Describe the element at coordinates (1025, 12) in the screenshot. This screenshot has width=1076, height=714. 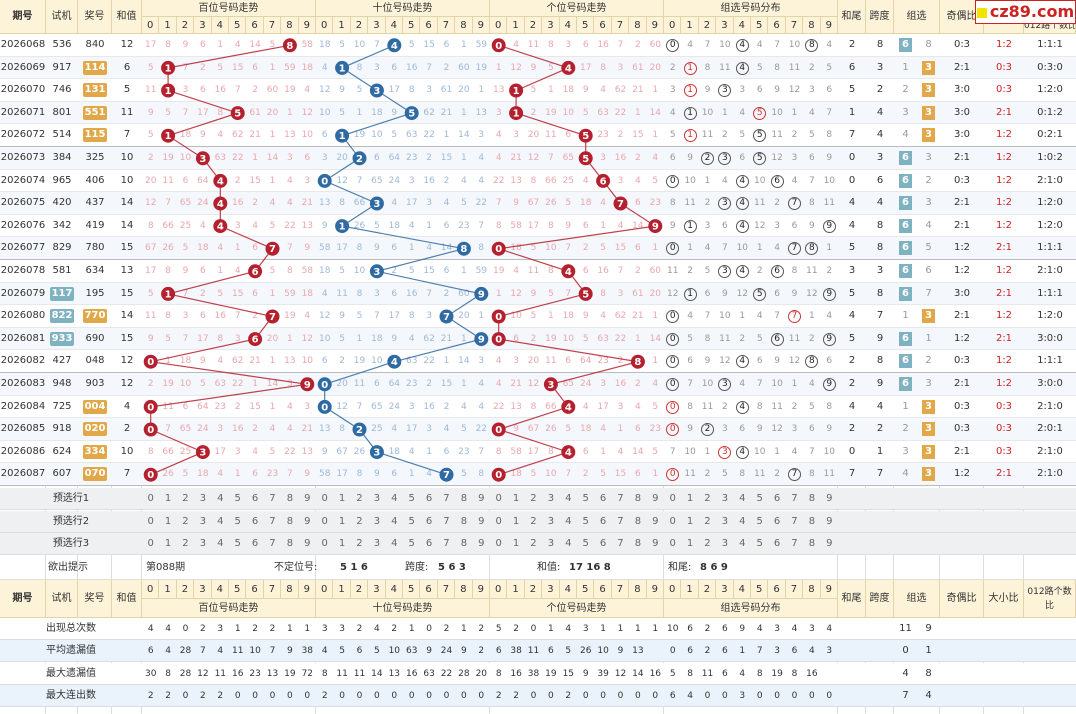
I see `site-logo: cz89.com` at that location.